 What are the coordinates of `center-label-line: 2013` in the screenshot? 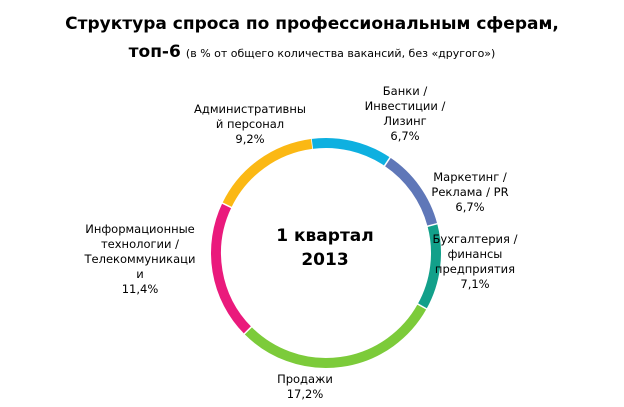 It's located at (325, 260).